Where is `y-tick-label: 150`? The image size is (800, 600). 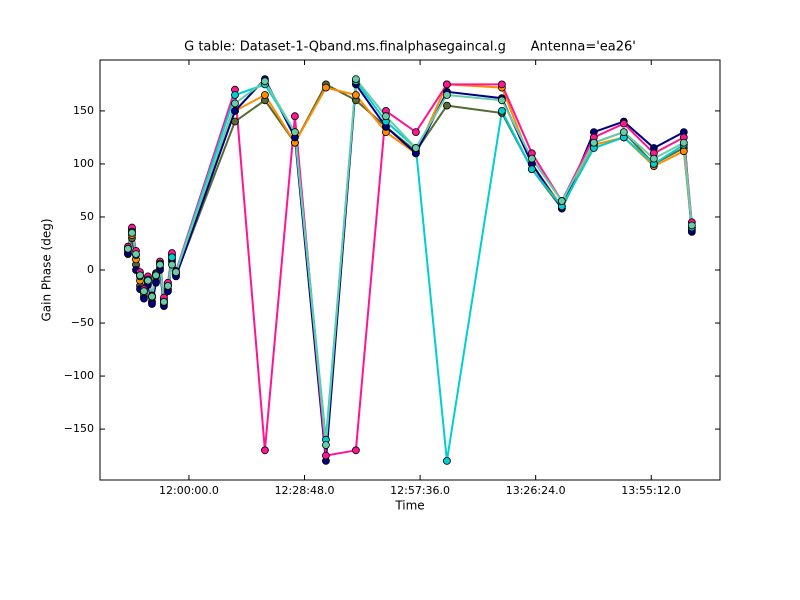
y-tick-label: 150 is located at coordinates (83, 110).